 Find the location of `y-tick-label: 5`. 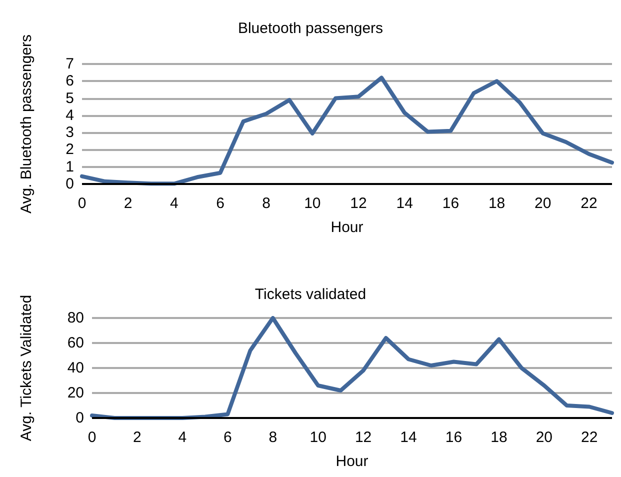

y-tick-label: 5 is located at coordinates (70, 98).